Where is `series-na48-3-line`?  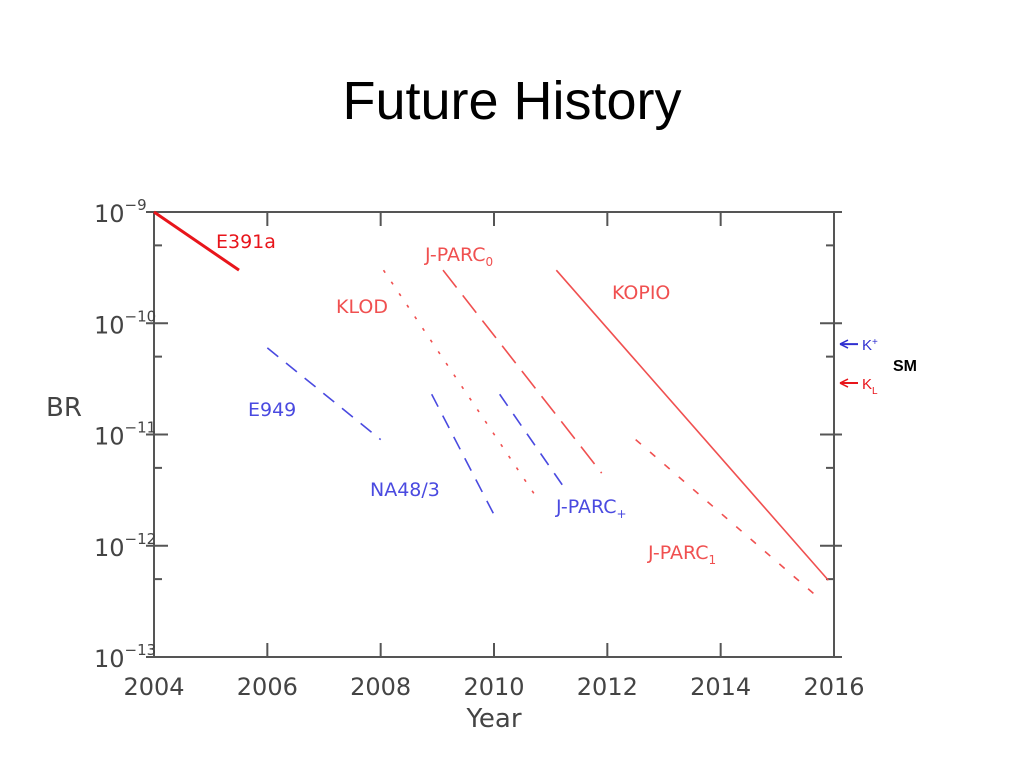 series-na48-3-line is located at coordinates (464, 457).